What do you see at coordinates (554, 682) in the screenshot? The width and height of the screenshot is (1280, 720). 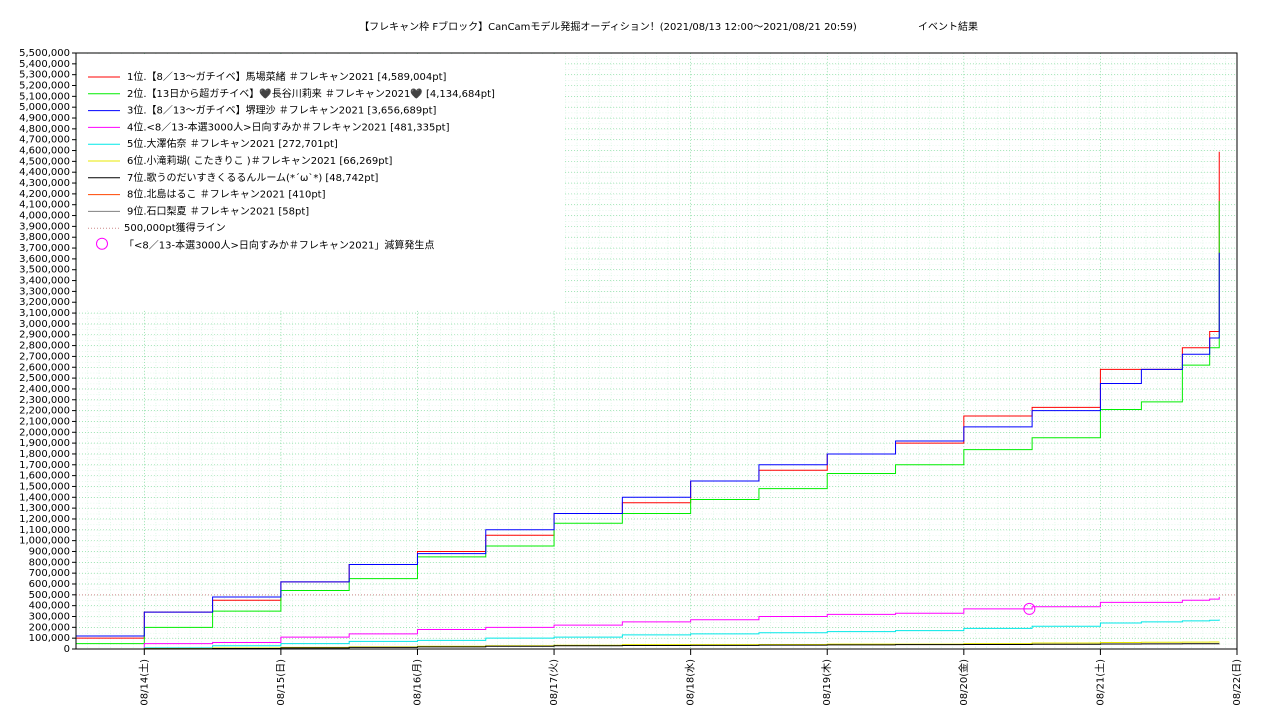 I see `x-tick-label: 08/17(火)` at bounding box center [554, 682].